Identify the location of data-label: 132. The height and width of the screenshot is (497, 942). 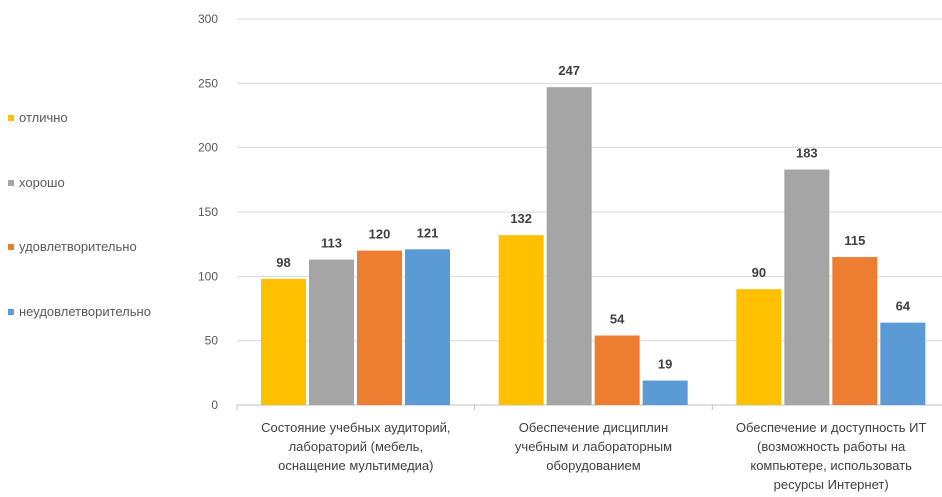
(521, 218).